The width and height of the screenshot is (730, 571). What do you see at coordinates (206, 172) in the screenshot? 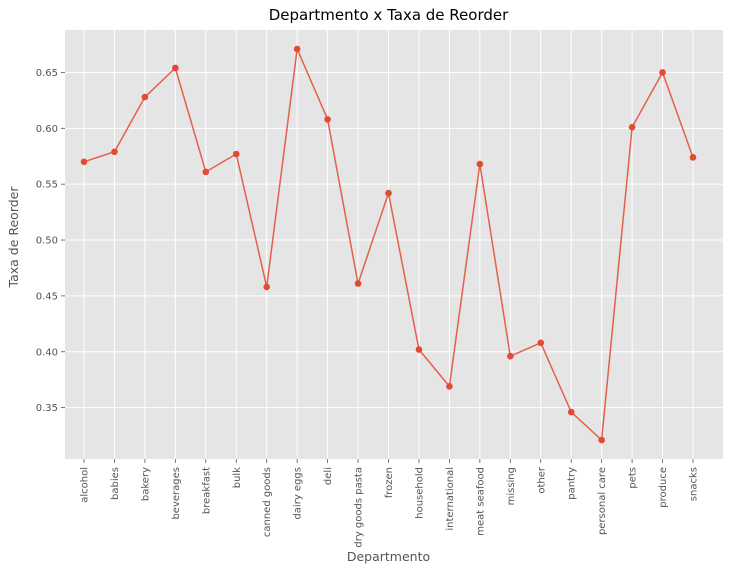
I see `data-point-breakfast` at bounding box center [206, 172].